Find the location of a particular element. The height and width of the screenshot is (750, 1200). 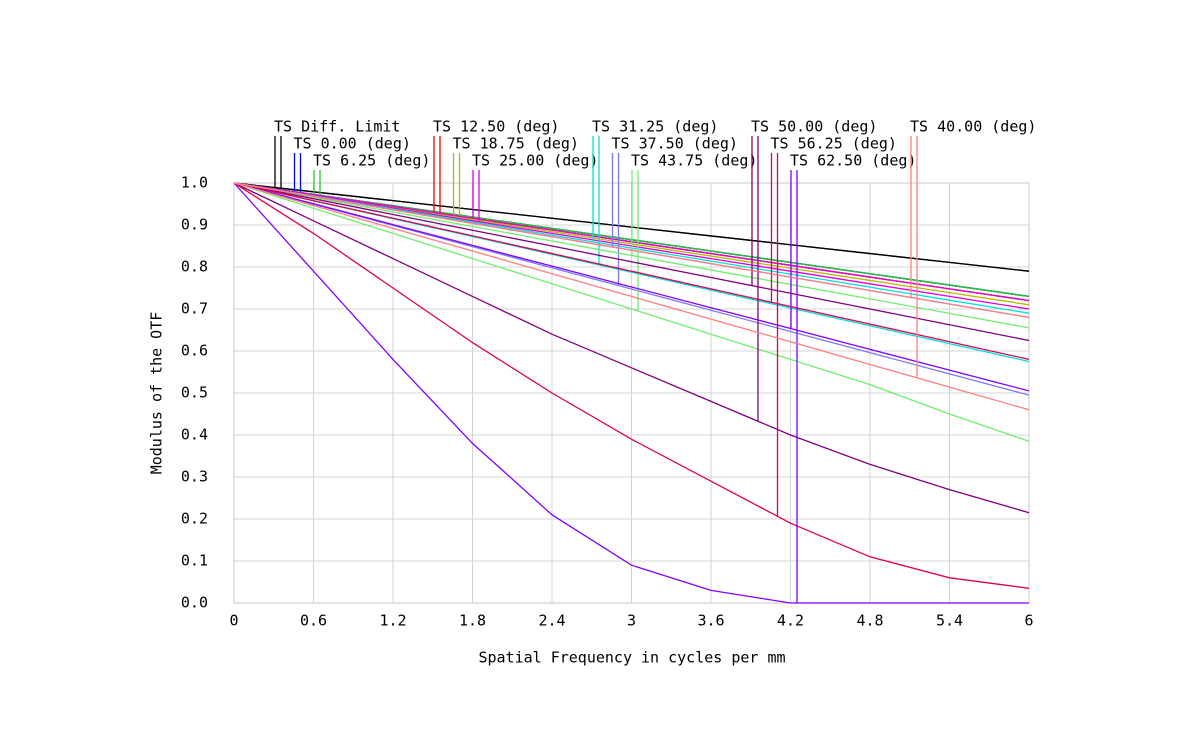

x-tick-label: 3.6 is located at coordinates (710, 621).